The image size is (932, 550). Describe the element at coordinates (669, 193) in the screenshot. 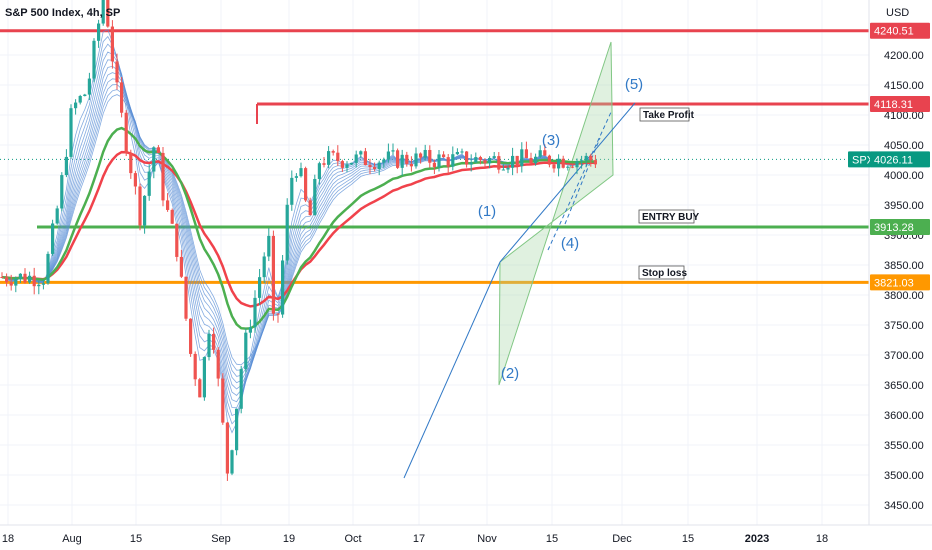

I see `level-notes: Take Profit ENTRY BUY Stop loss` at that location.